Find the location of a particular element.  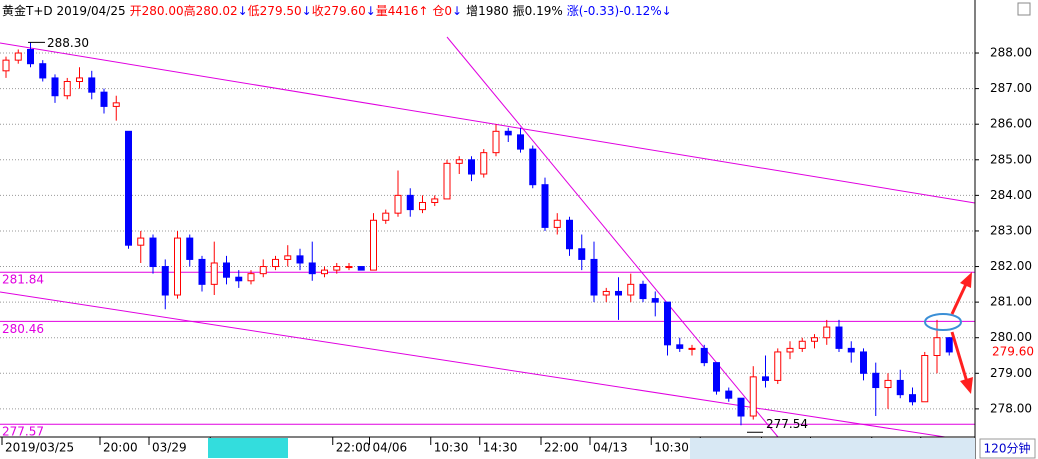

x-tick-label: 20:00 is located at coordinates (120, 448).